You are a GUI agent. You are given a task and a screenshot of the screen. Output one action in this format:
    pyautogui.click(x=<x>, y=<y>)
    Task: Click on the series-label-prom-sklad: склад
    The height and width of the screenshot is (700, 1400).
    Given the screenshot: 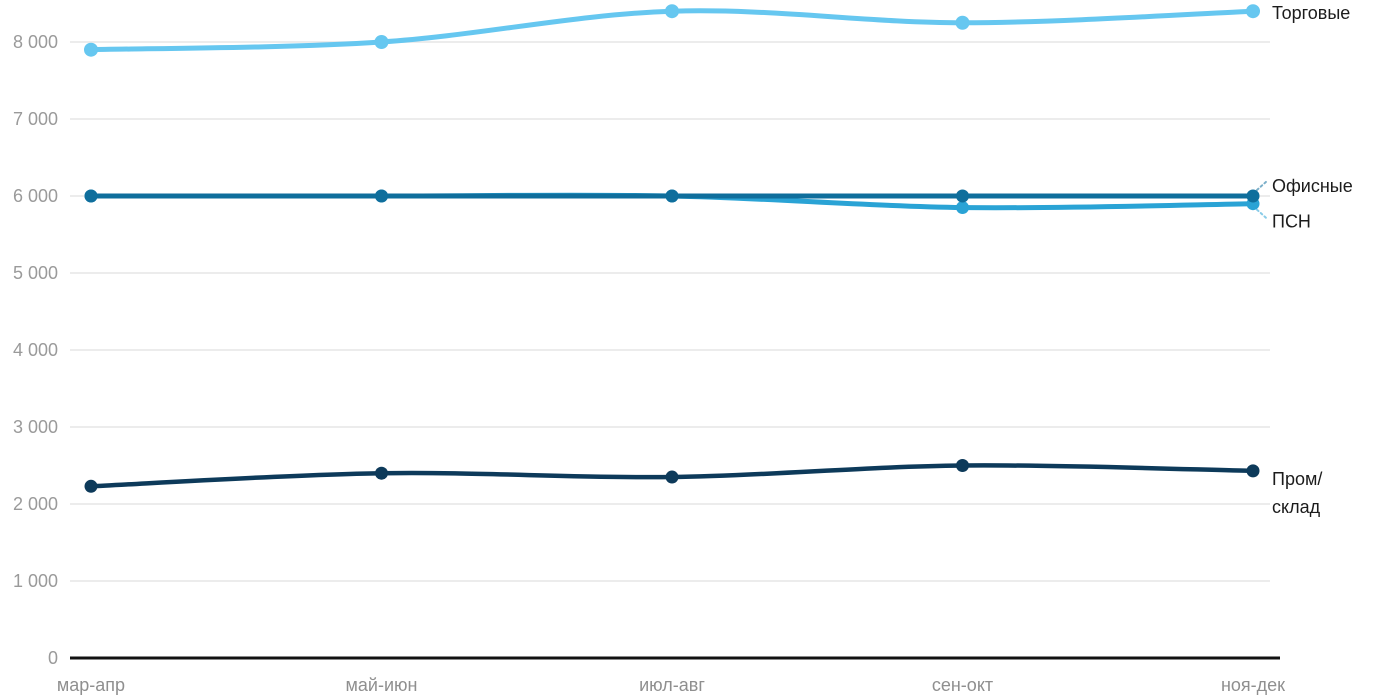 What is the action you would take?
    pyautogui.click(x=1296, y=507)
    